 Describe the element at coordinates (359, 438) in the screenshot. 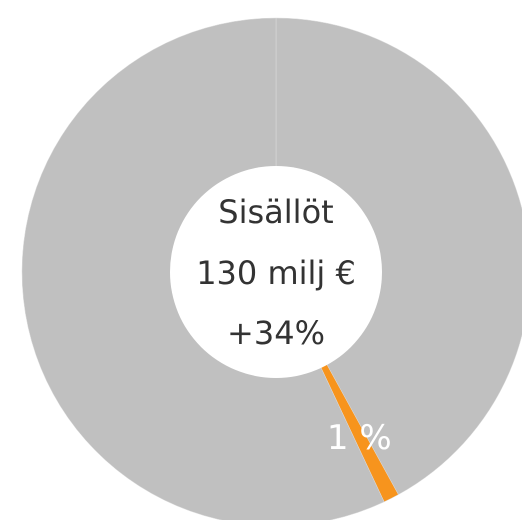

I see `slice-label: 1 %` at that location.